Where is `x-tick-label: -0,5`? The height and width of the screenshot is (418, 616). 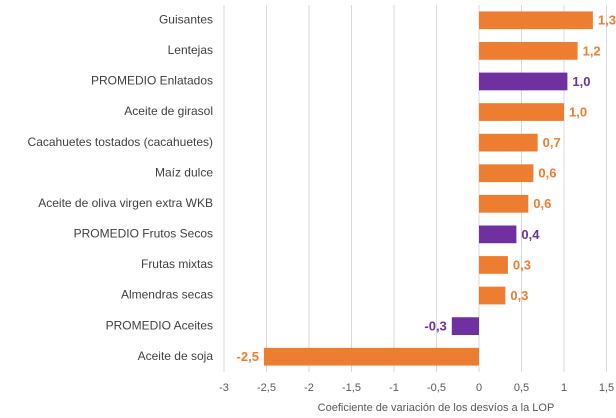 x-tick-label: -0,5 is located at coordinates (436, 388).